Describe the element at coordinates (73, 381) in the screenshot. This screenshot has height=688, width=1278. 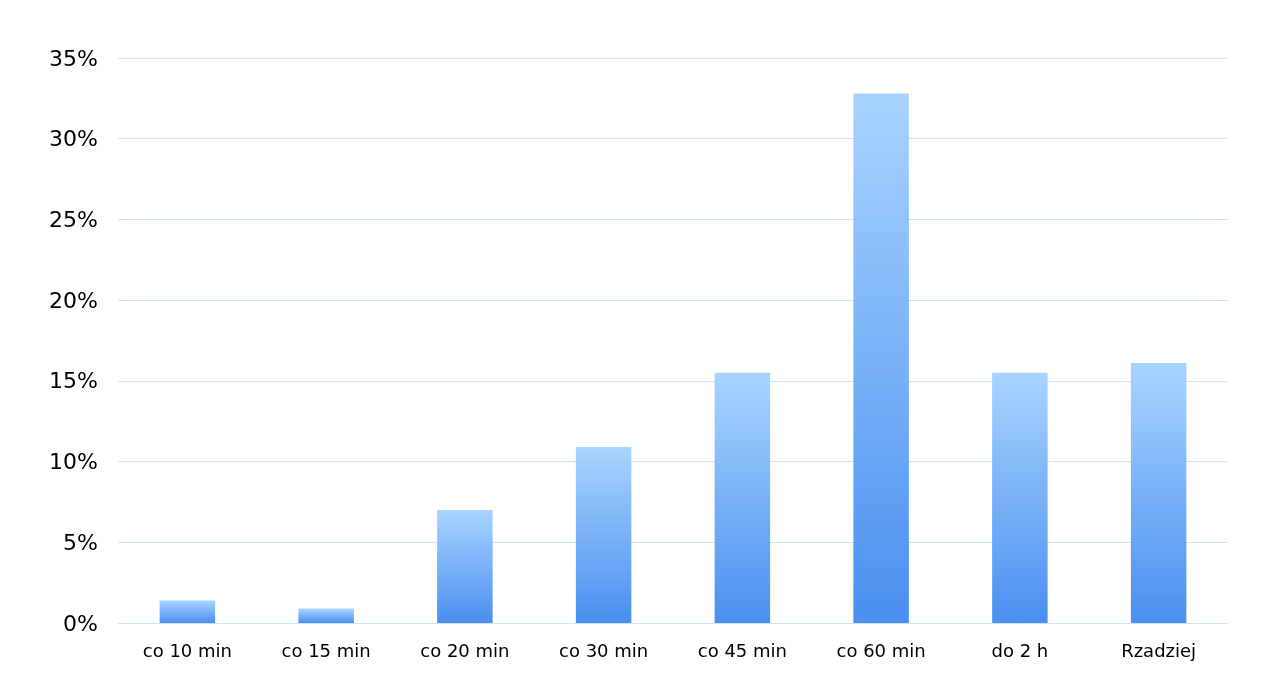
I see `y-tick-label: 15%` at that location.